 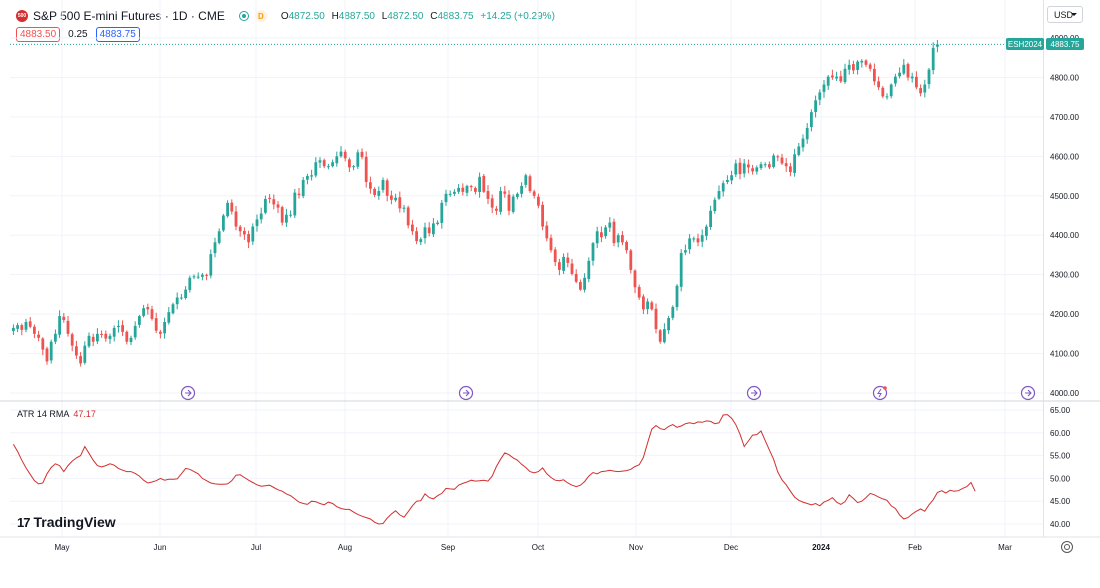 I want to click on event-flash-icon, so click(x=880, y=393).